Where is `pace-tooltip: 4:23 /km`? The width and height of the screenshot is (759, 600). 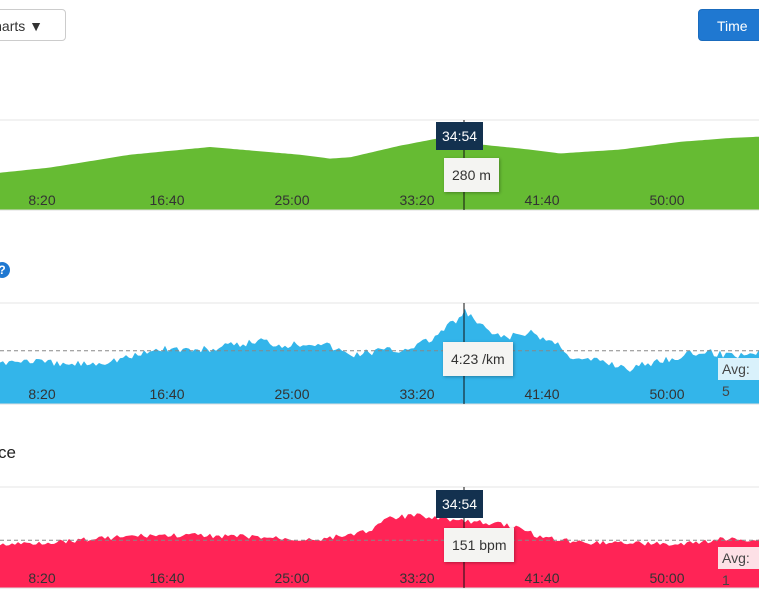 pace-tooltip: 4:23 /km is located at coordinates (478, 359).